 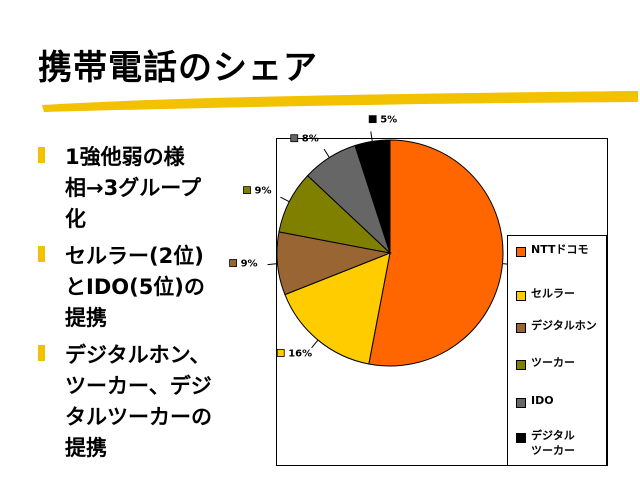 What do you see at coordinates (553, 293) in the screenshot?
I see `legend-label: セルラー` at bounding box center [553, 293].